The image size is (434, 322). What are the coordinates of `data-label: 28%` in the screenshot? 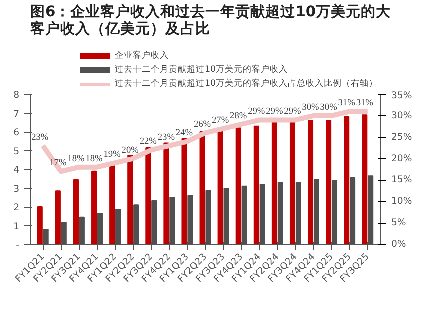 It's located at (239, 117).